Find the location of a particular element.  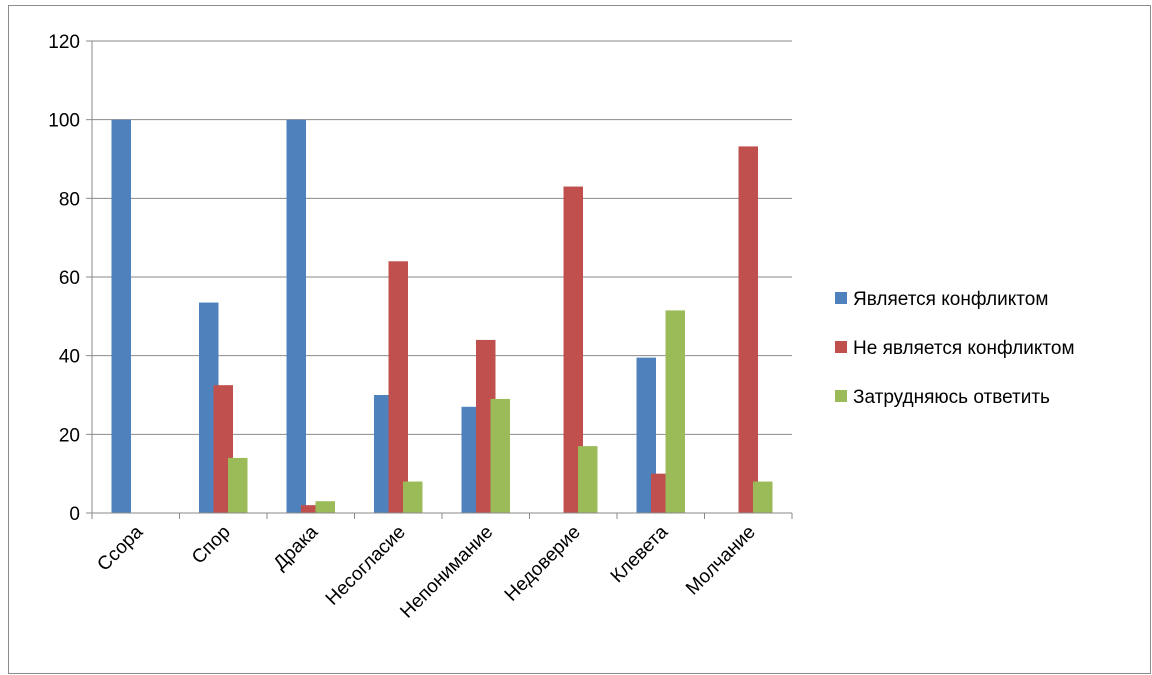

x-tick-label: Непонимание is located at coordinates (446, 572).